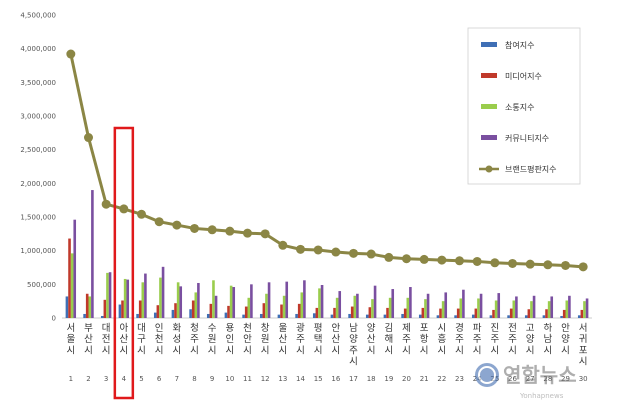  What do you see at coordinates (41, 285) in the screenshot?
I see `y-tick-label: 500,000` at bounding box center [41, 285].